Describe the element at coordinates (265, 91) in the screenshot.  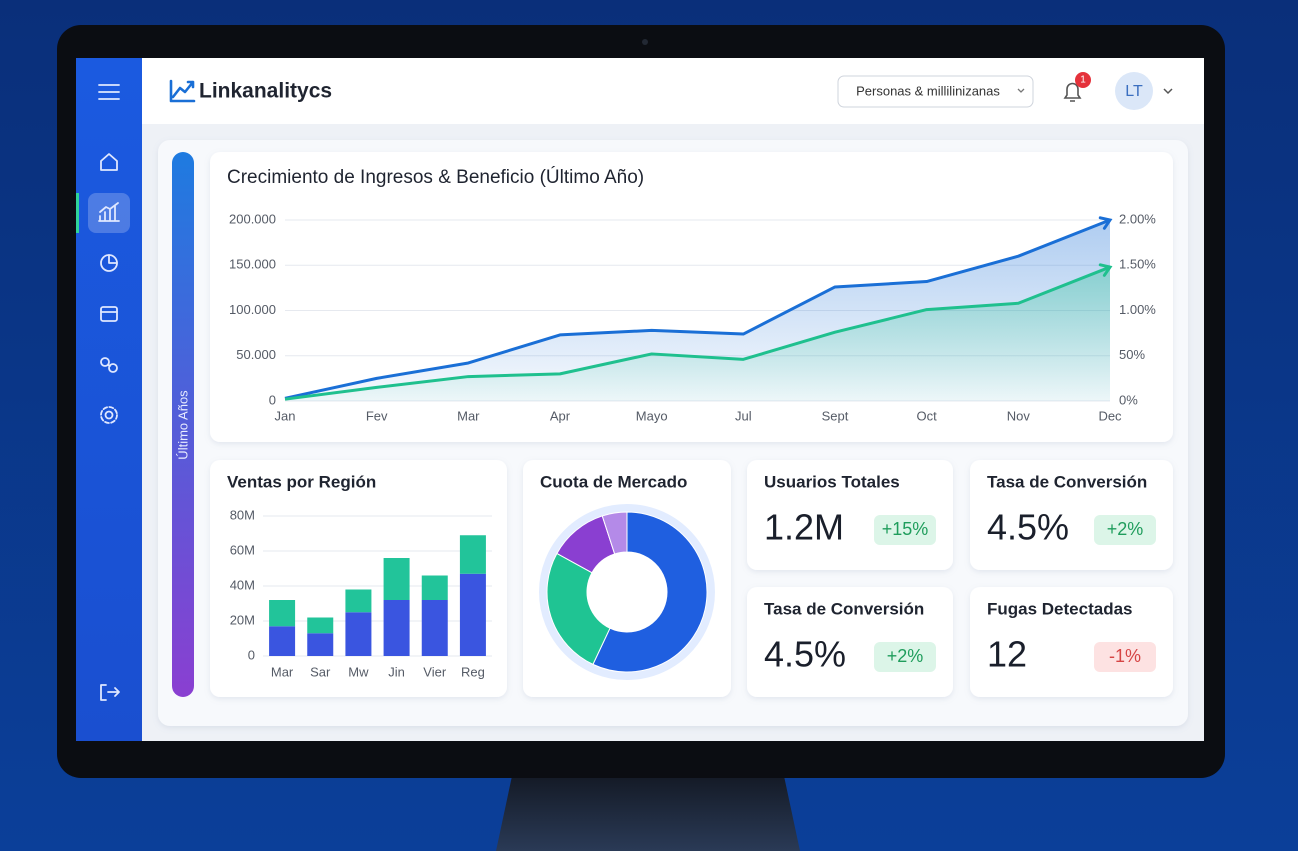
I see `logo: Linkanalitycs` at that location.